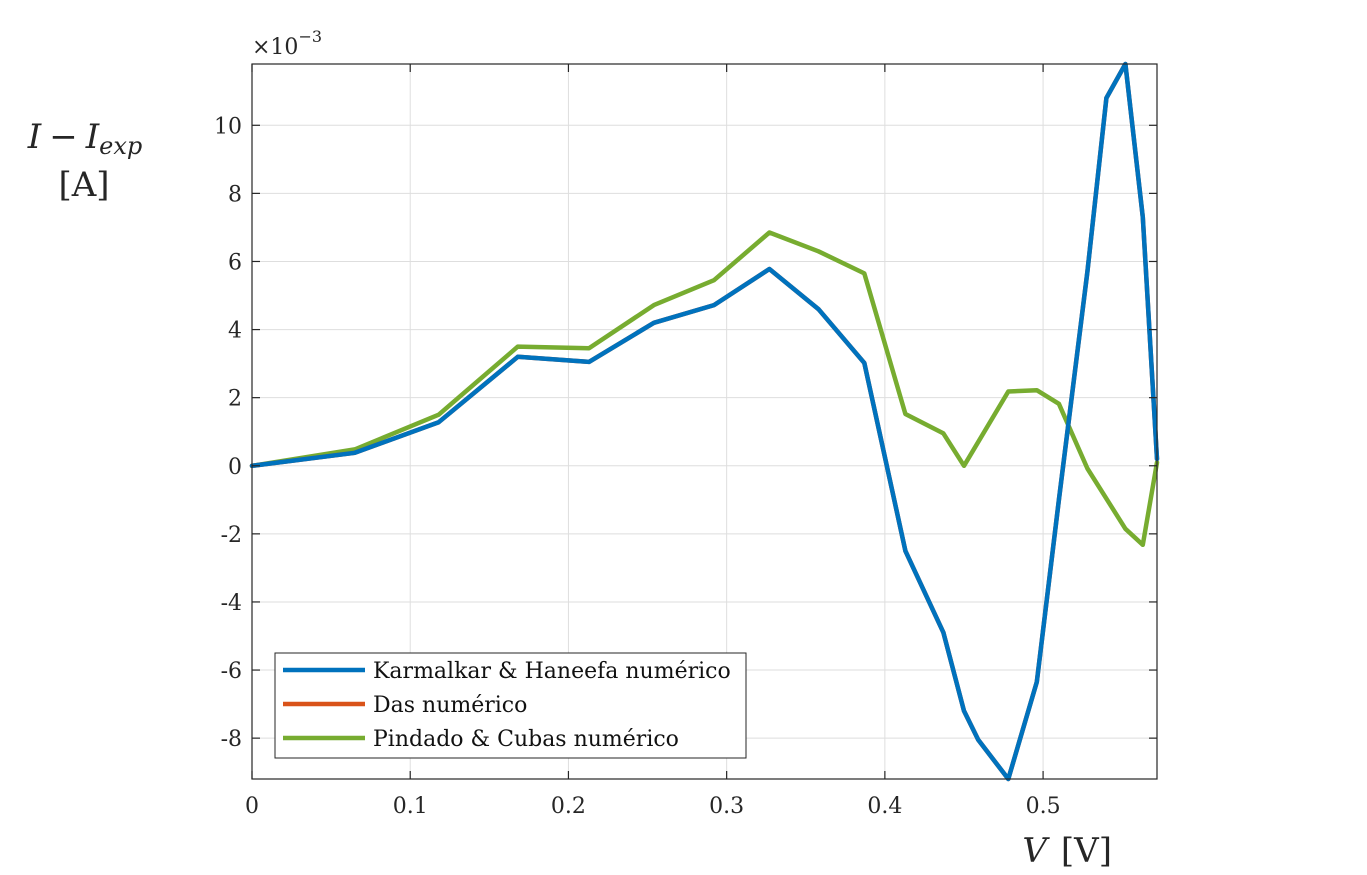 Image resolution: width=1367 pixels, height=875 pixels. Describe the element at coordinates (228, 126) in the screenshot. I see `y-tick-label: 10` at that location.